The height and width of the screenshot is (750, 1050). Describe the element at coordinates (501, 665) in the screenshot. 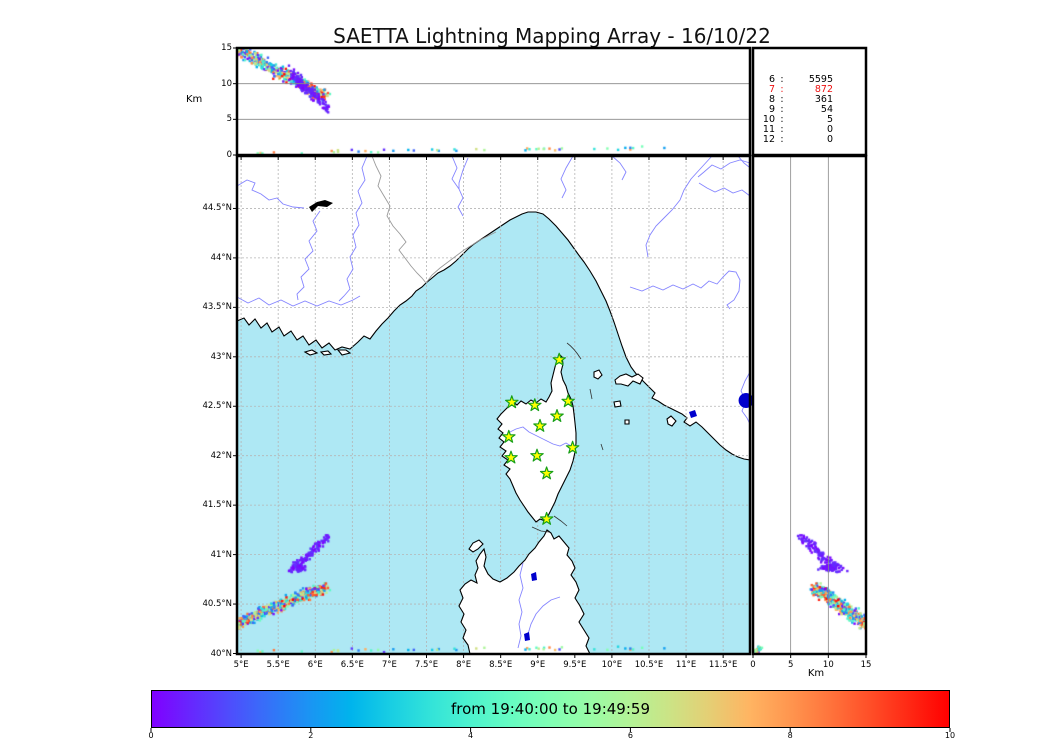

I see `lon-tick-label: 8.5°E` at that location.